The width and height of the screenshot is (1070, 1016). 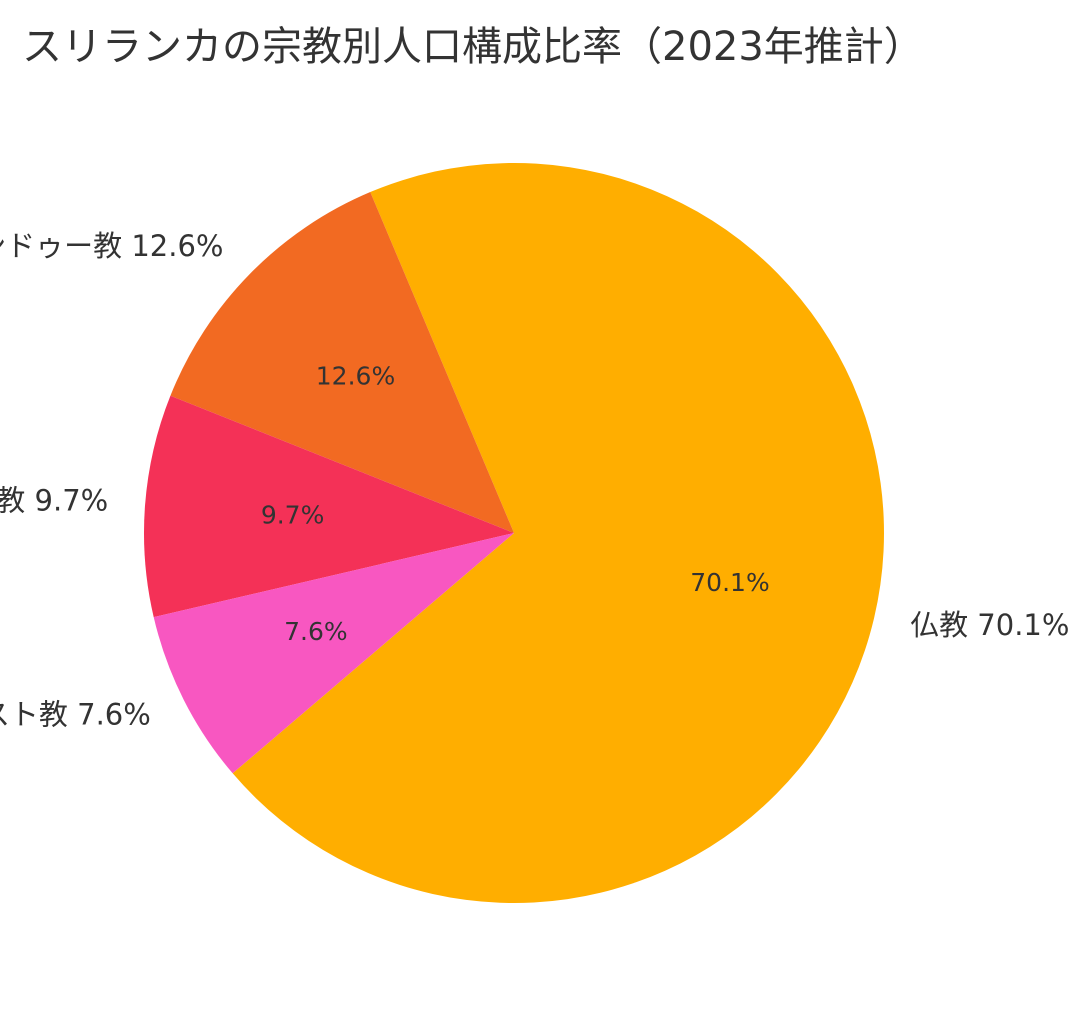 What do you see at coordinates (989, 625) in the screenshot?
I see `slice-outer-label-0: 仏教 70.1%` at bounding box center [989, 625].